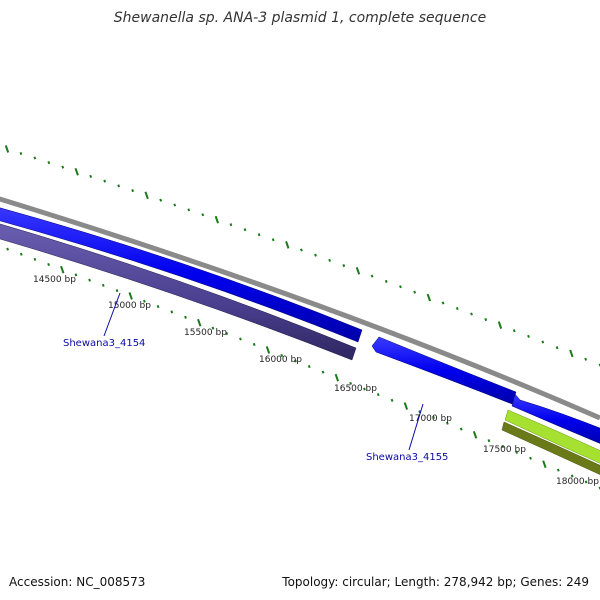  I want to click on bp-label-17000: 17000 bp, so click(430, 419).